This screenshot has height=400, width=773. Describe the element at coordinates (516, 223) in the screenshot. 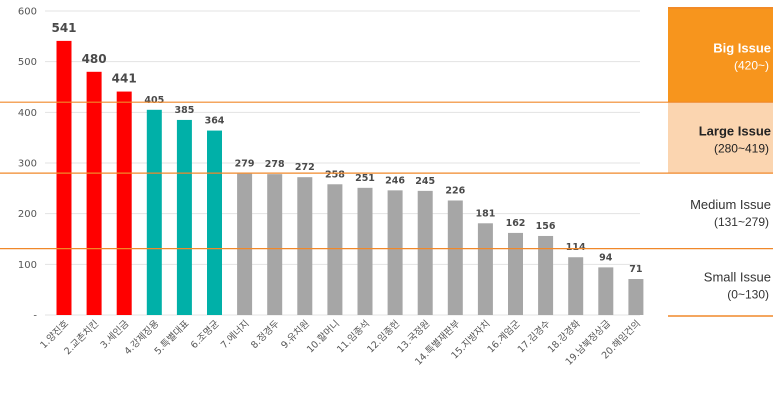

I see `bar-value-label: 162` at that location.